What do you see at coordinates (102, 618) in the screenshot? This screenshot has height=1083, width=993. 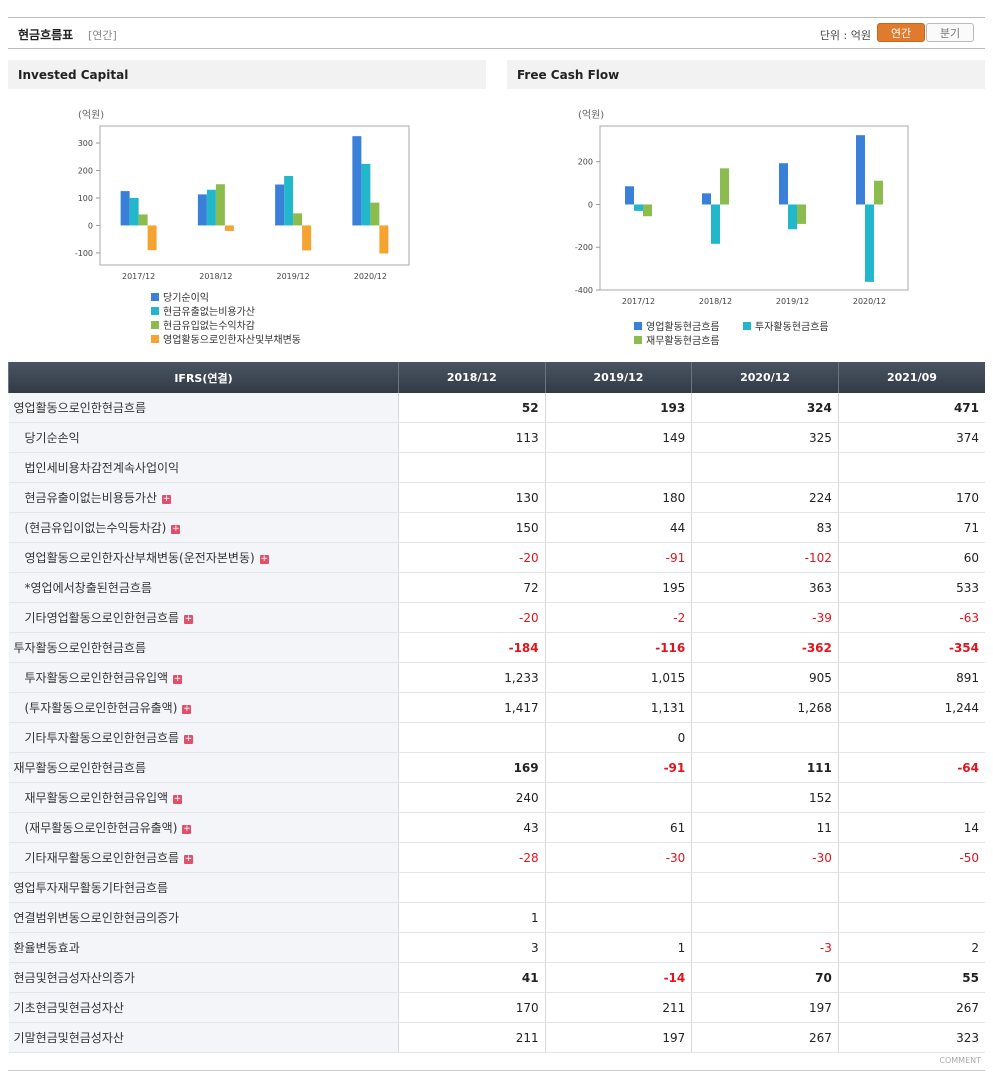 I see `row-label-text: 기타영업활동으로인한현금흐름` at bounding box center [102, 618].